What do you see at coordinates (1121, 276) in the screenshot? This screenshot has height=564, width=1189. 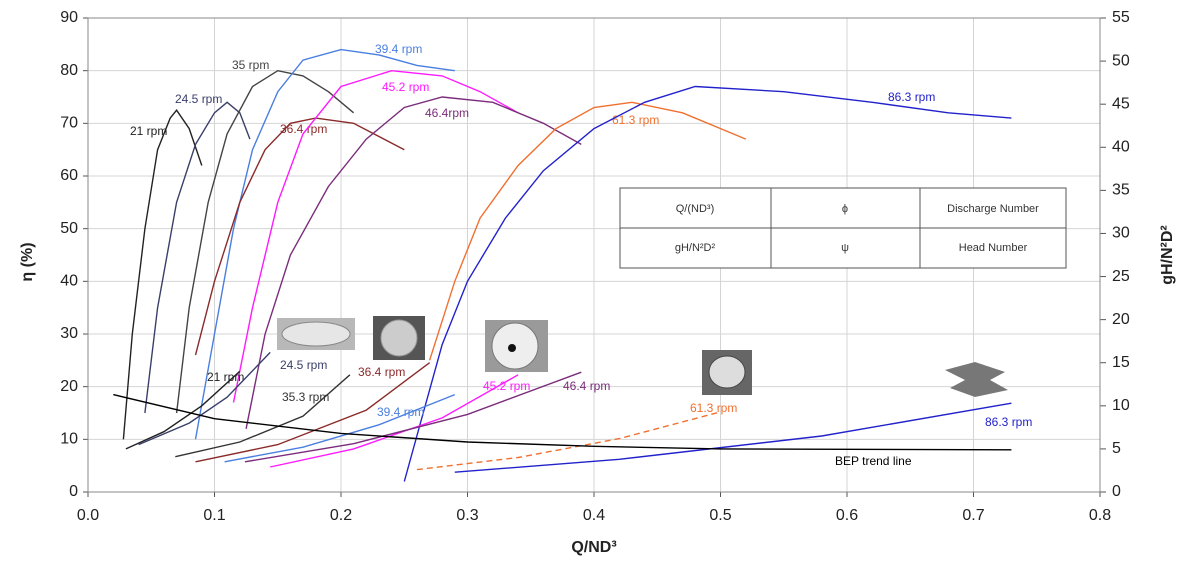 I see `y2-tick-label: 25` at bounding box center [1121, 276].